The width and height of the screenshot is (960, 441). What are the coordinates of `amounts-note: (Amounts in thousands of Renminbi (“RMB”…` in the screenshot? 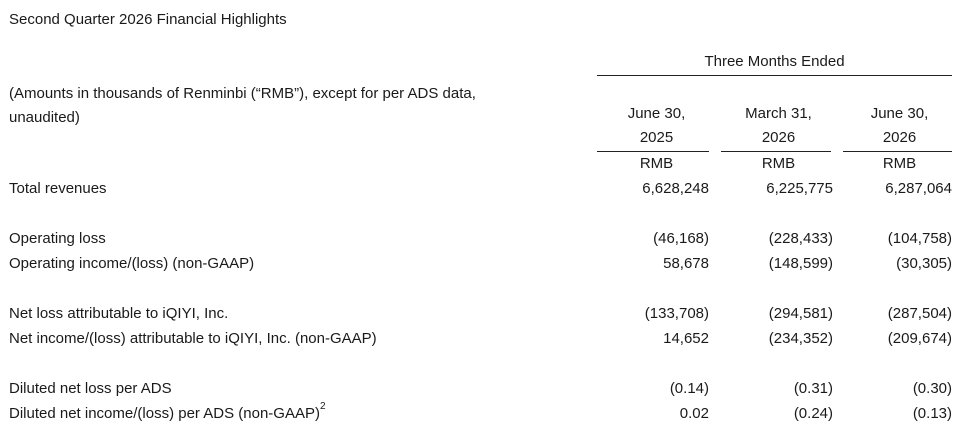 It's located at (279, 106).